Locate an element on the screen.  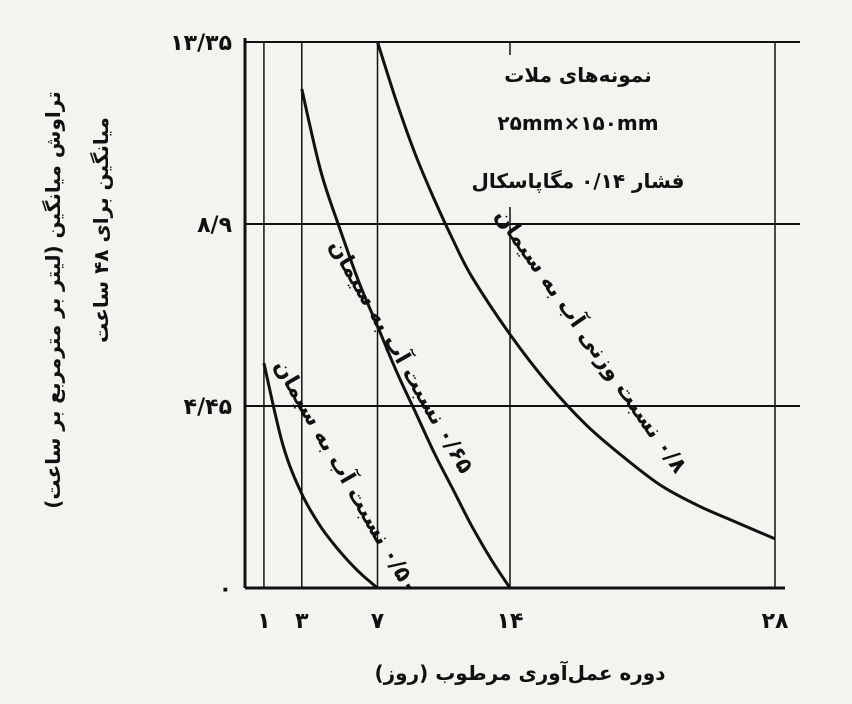
x-tick-label-2: ۷ is located at coordinates (378, 621).